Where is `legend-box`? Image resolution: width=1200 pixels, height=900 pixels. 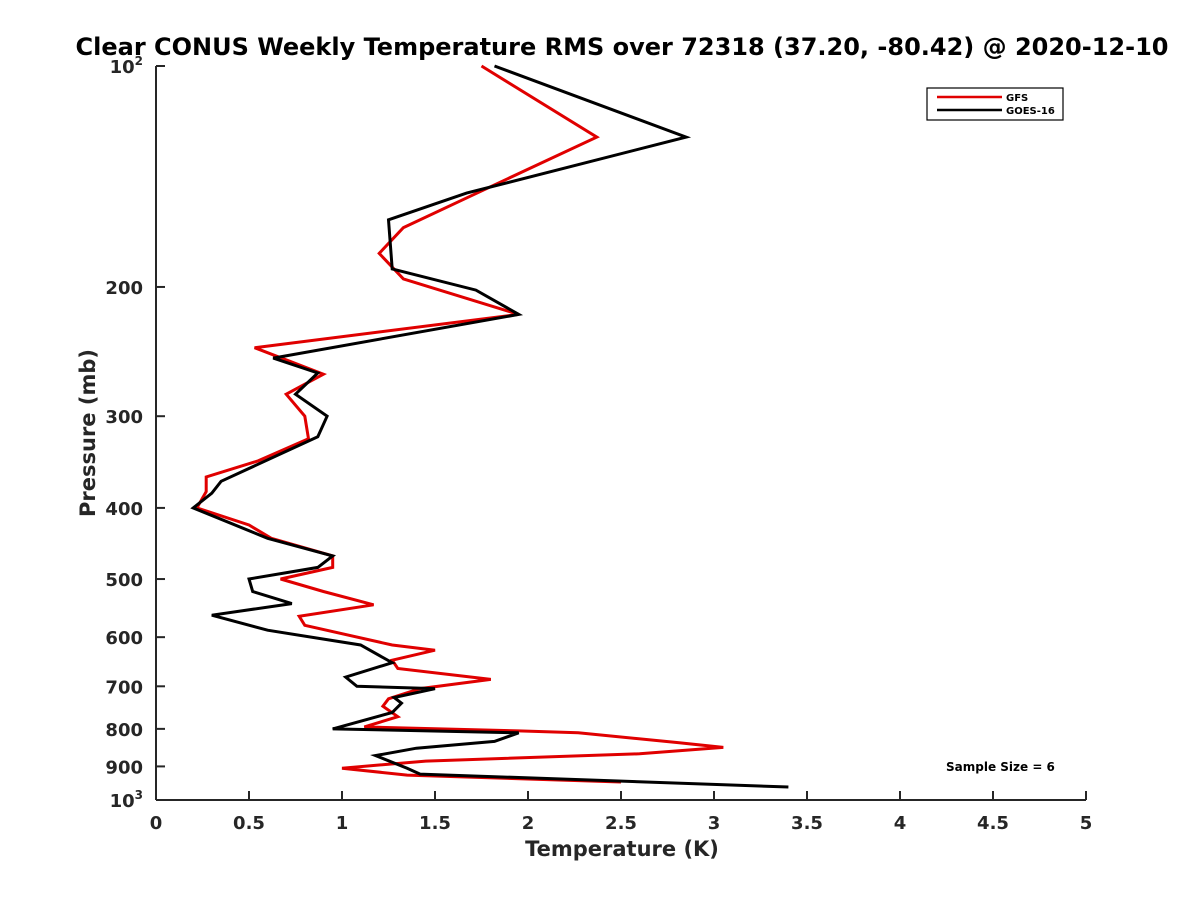 legend-box is located at coordinates (995, 104).